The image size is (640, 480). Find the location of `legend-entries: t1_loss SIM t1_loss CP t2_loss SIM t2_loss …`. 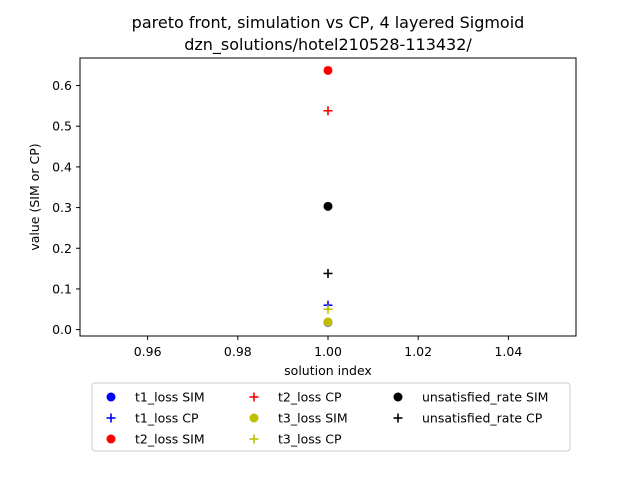

legend-entries: t1_loss SIM t1_loss CP t2_loss SIM t2_loss … is located at coordinates (327, 418).